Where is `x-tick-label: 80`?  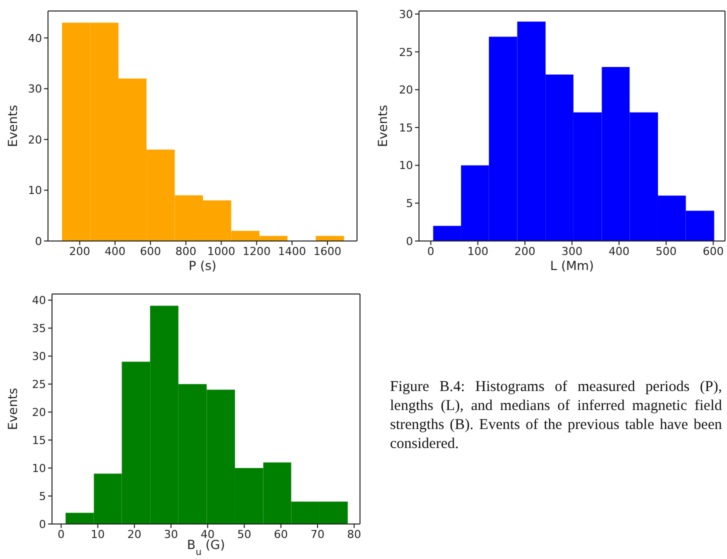 x-tick-label: 80 is located at coordinates (354, 534).